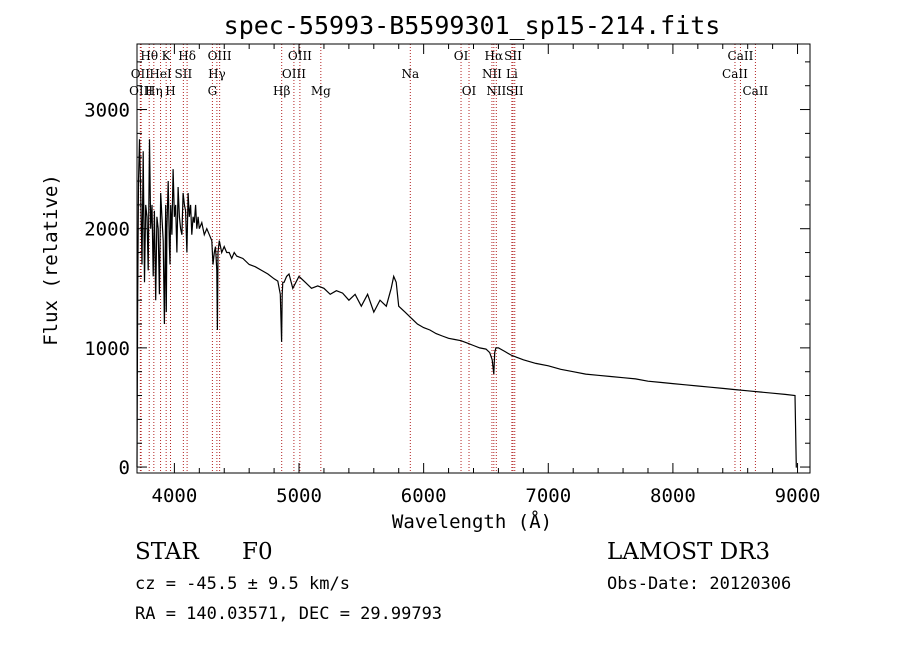 The width and height of the screenshot is (900, 649). What do you see at coordinates (699, 584) in the screenshot?
I see `observation-date: Obs-Date: 20120306` at bounding box center [699, 584].